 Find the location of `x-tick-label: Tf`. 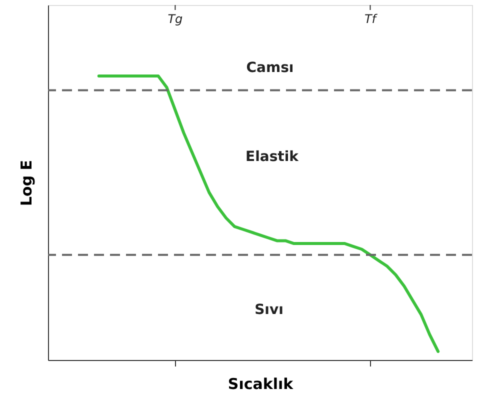

x-tick-label: Tf is located at coordinates (371, 19).